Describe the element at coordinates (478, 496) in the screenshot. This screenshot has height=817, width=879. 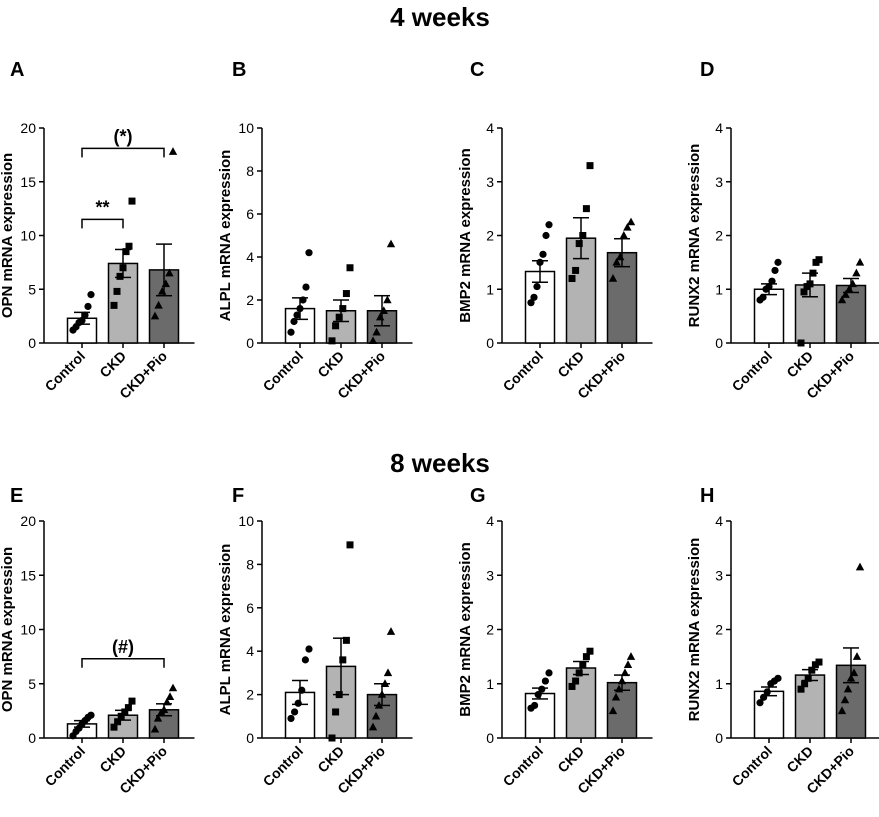
I see `panel-letter-g: G` at that location.